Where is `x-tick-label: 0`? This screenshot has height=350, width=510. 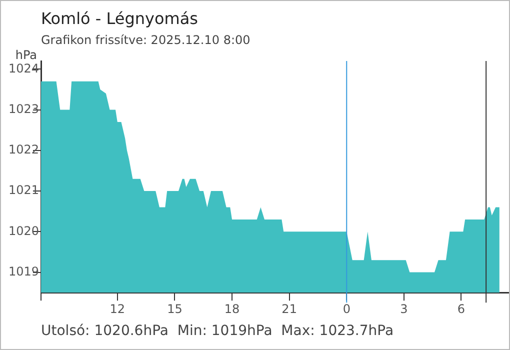
x-tick-label: 0 is located at coordinates (346, 309).